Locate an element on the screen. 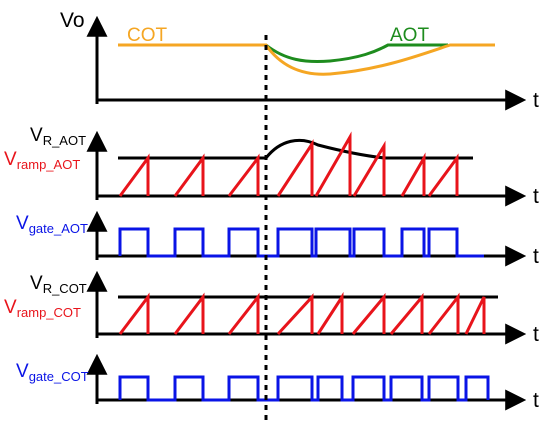 The height and width of the screenshot is (428, 550). gate-aot-panel: t Vgate_AOT is located at coordinates (277, 239).